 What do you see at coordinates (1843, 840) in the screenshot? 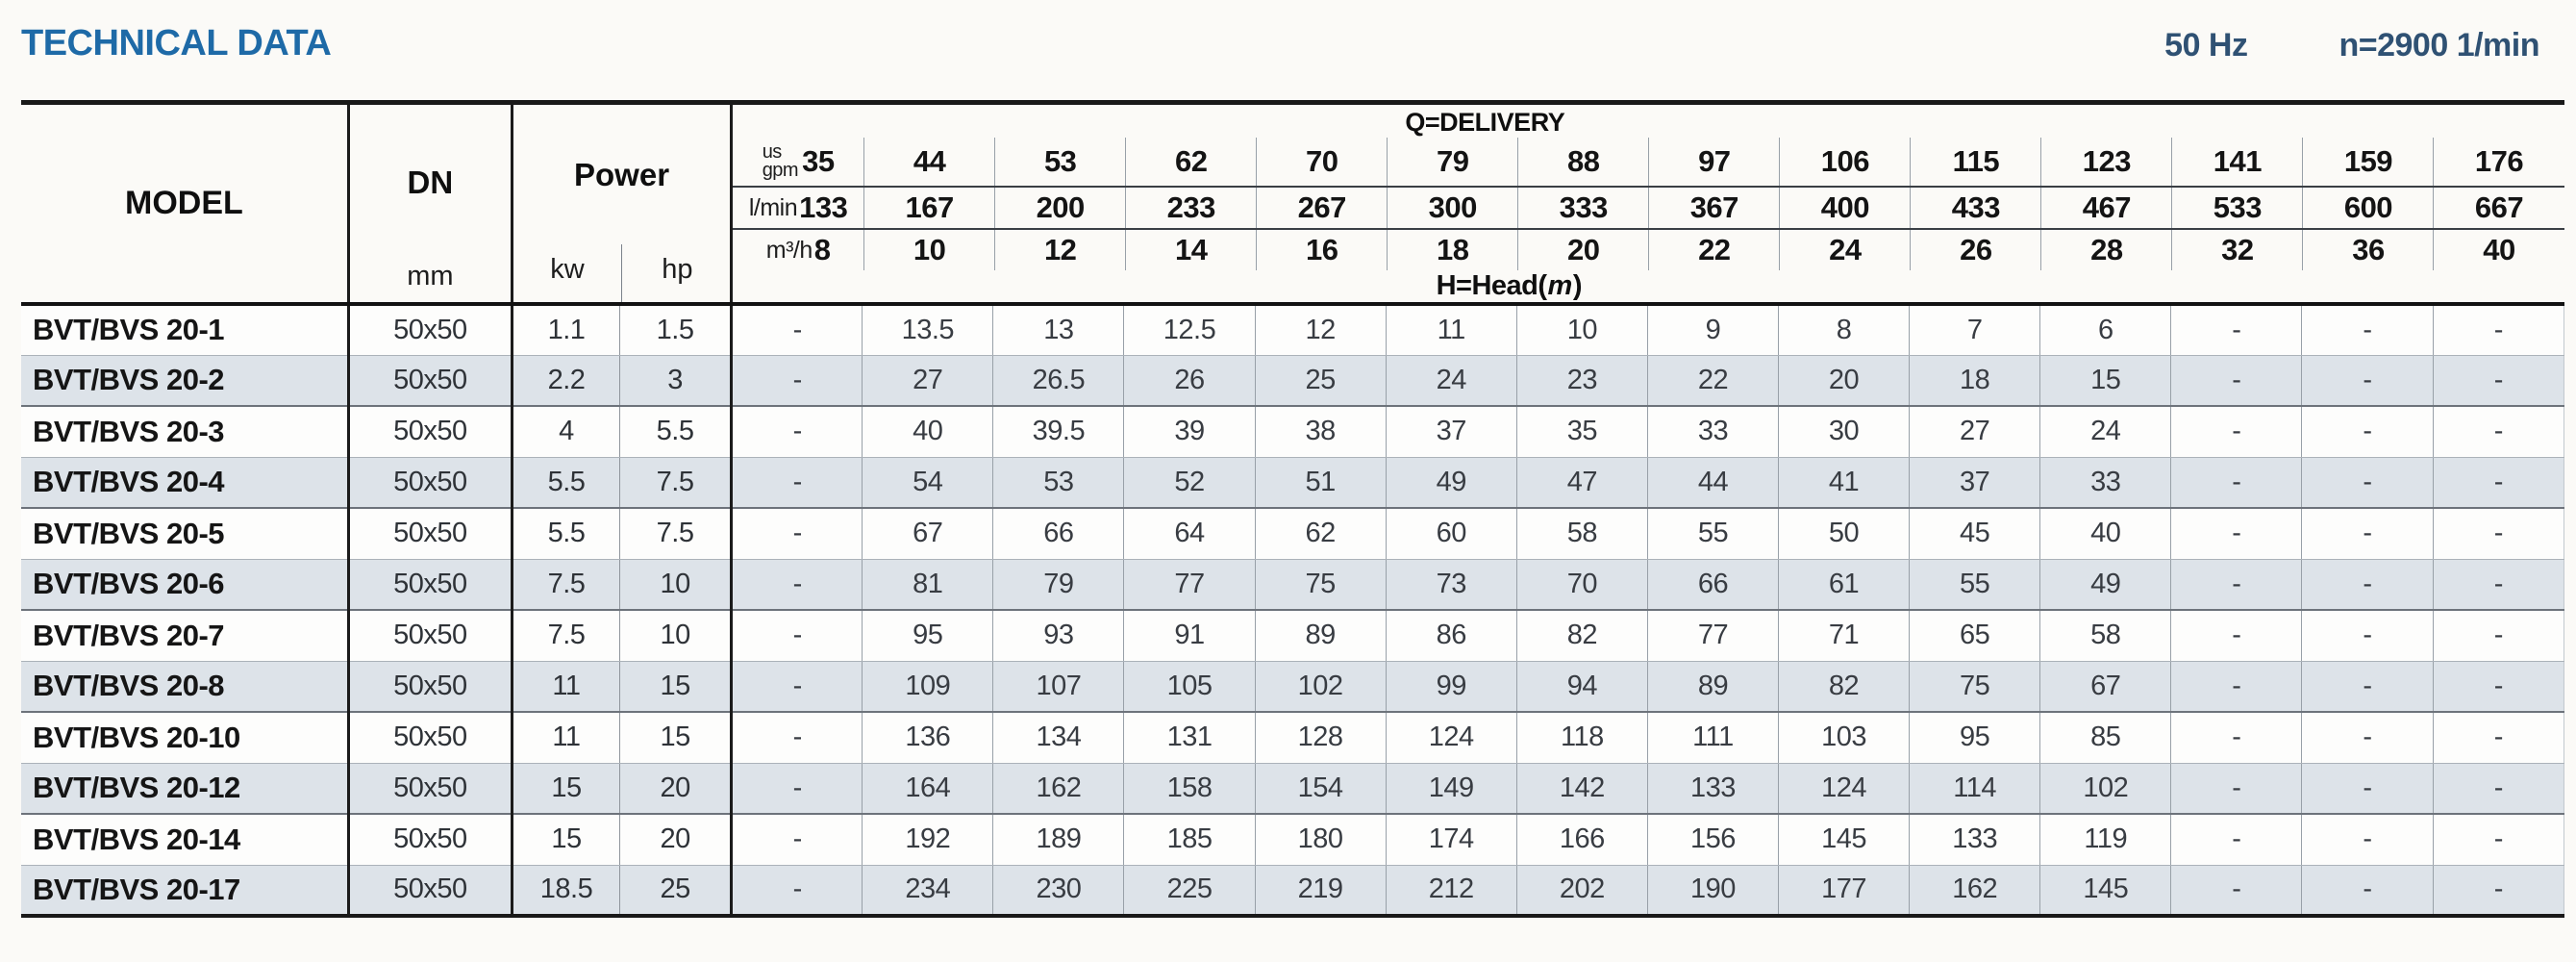
I see `head-value-cell: 145` at bounding box center [1843, 840].